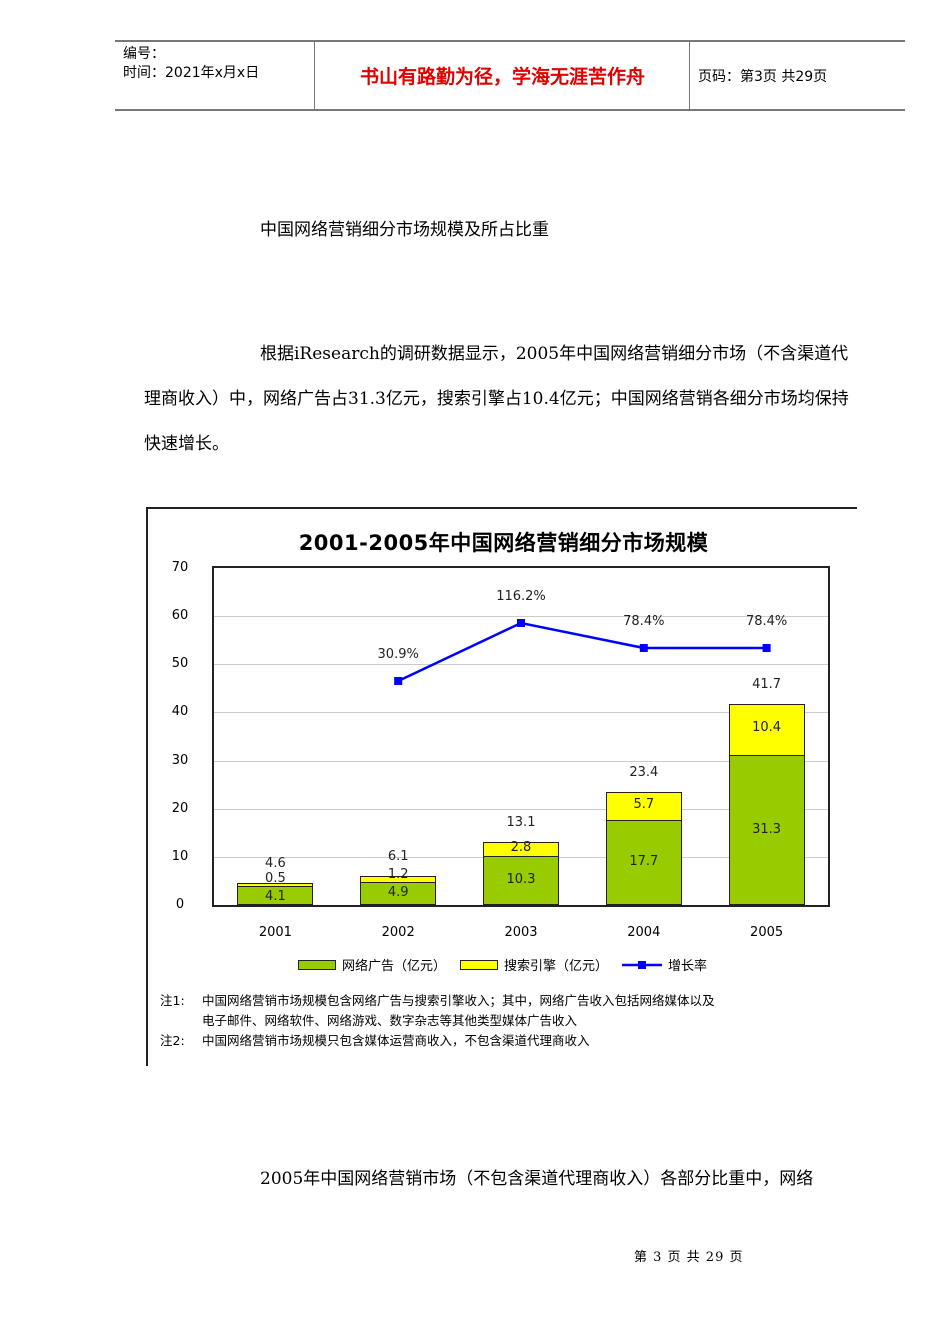  Describe the element at coordinates (689, 1257) in the screenshot. I see `page-footer: 第 3 页 共 29 页` at that location.